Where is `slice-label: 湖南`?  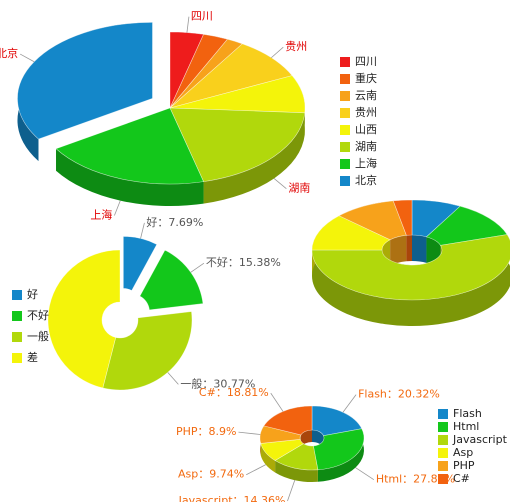 slice-label: 湖南 is located at coordinates (299, 188).